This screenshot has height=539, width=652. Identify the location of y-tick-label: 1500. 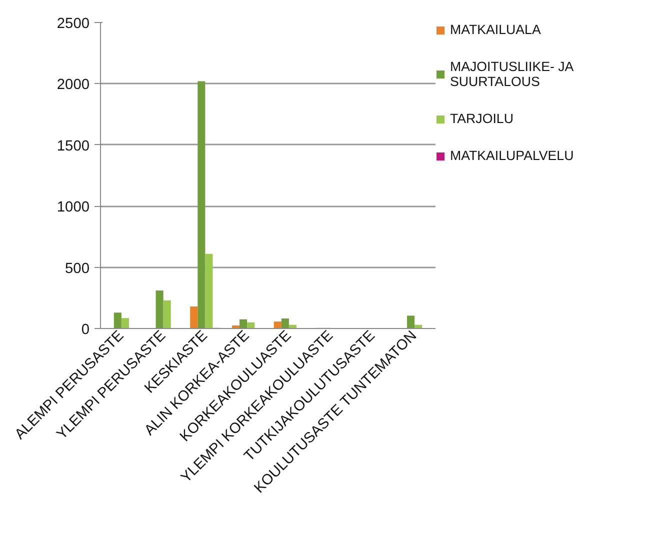
(73, 146).